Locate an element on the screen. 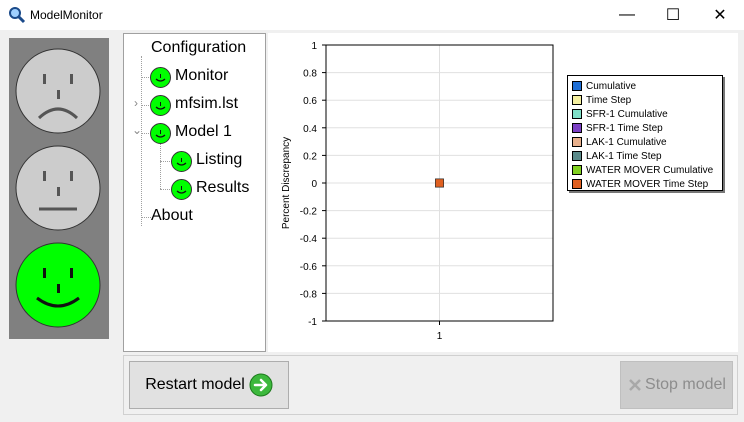  y-tick-label: 0.6 is located at coordinates (310, 101).